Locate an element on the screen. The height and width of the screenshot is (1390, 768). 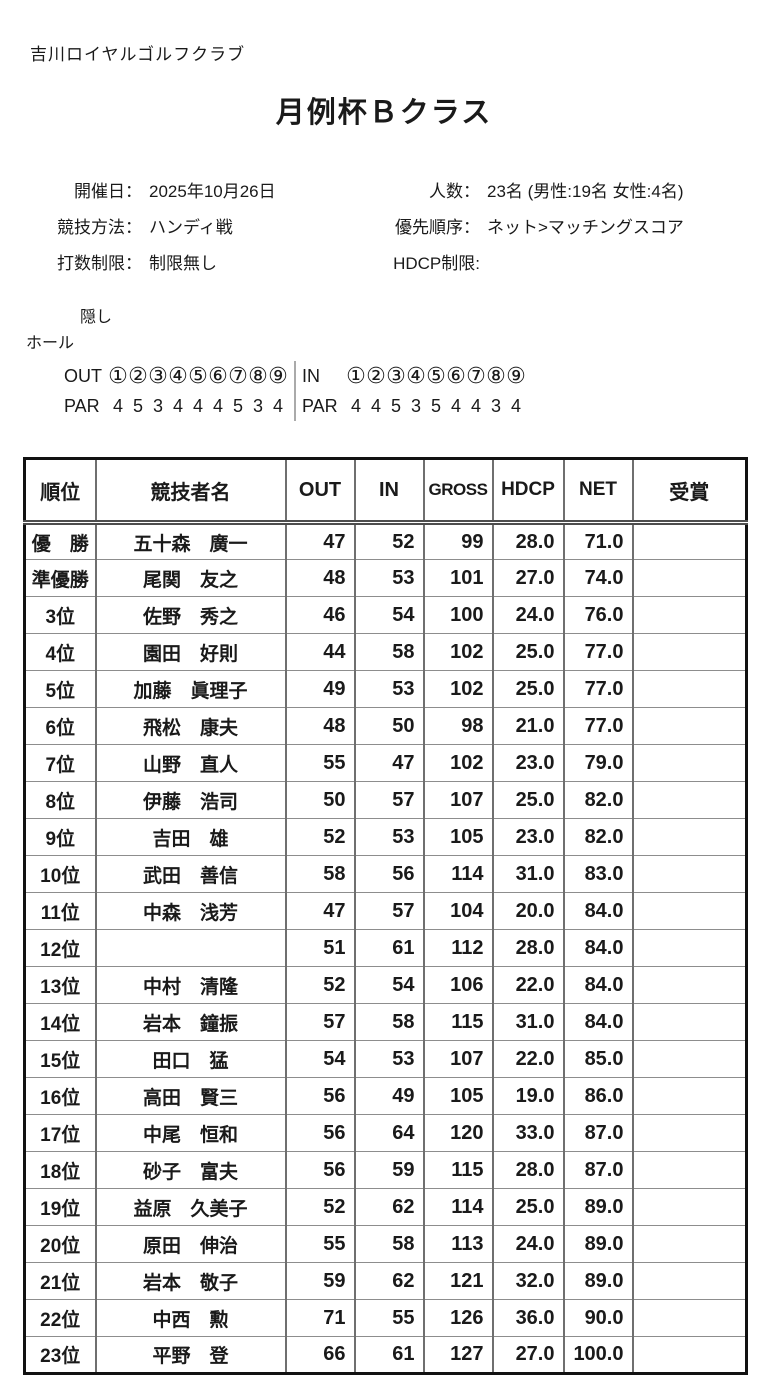
player-name-cell: 益原 久美子 is located at coordinates (190, 1207).